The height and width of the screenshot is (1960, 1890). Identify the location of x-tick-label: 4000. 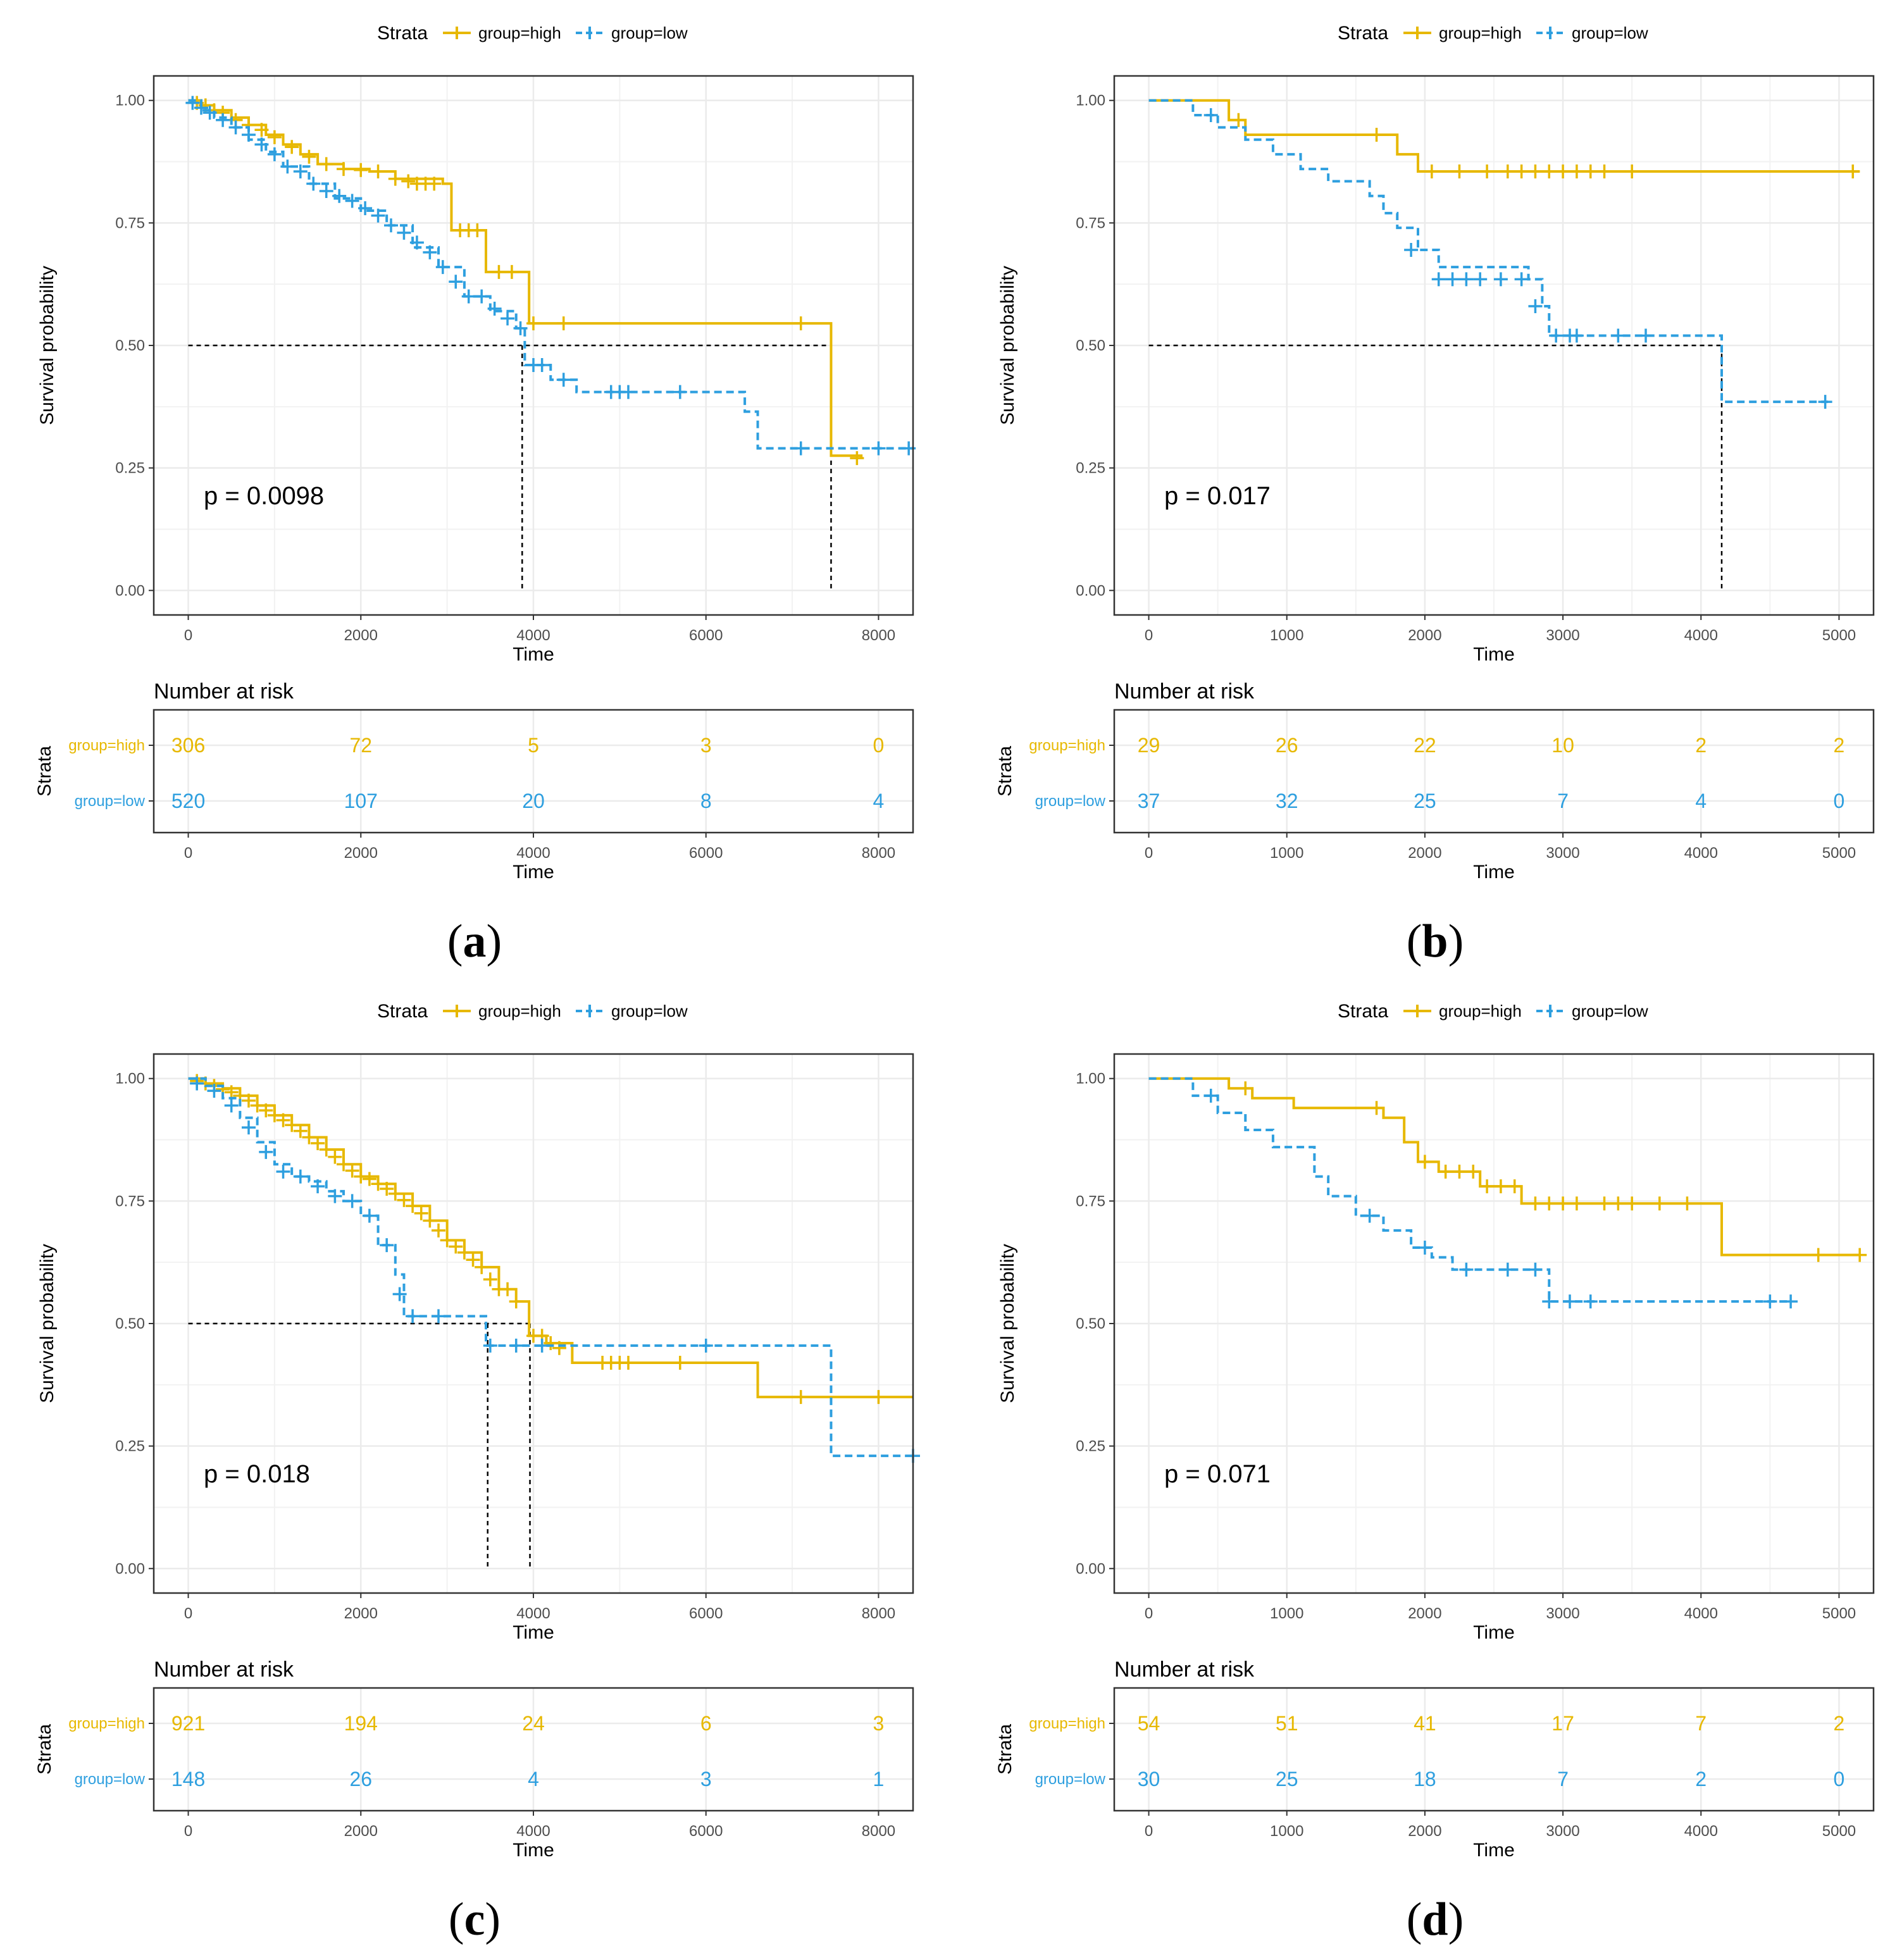
(533, 1613).